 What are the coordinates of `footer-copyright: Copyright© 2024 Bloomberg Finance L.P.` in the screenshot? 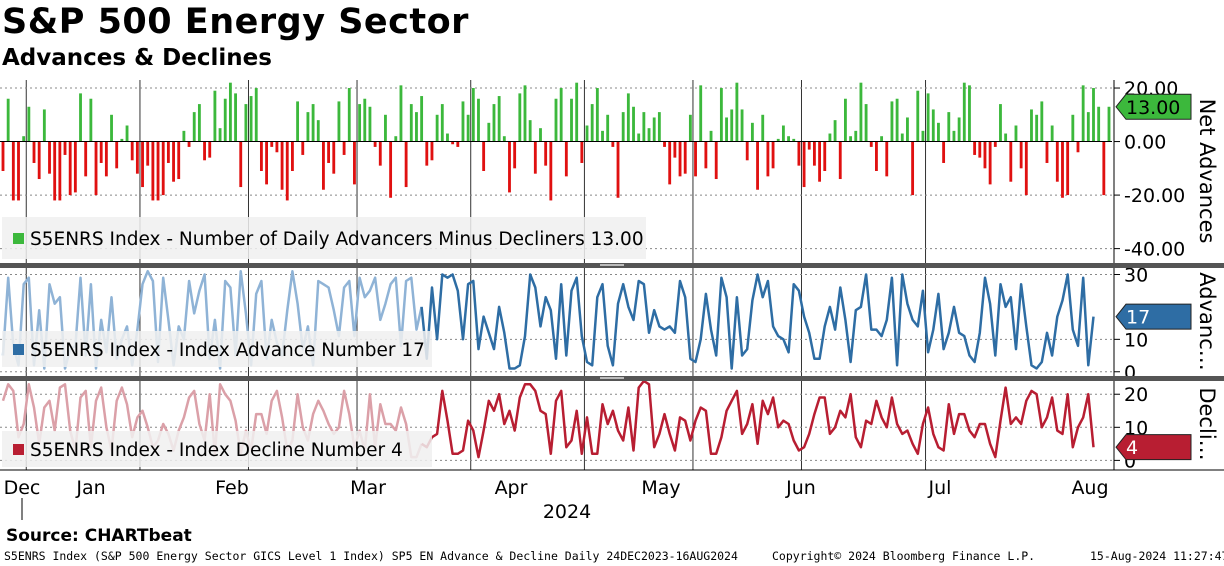 It's located at (904, 556).